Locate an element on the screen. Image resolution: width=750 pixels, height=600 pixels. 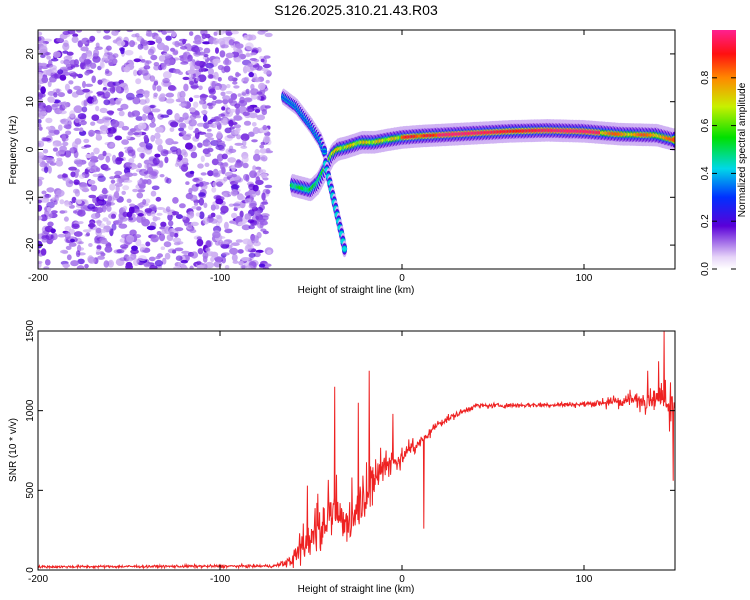
y-tick-label: 1000 is located at coordinates (30, 410).